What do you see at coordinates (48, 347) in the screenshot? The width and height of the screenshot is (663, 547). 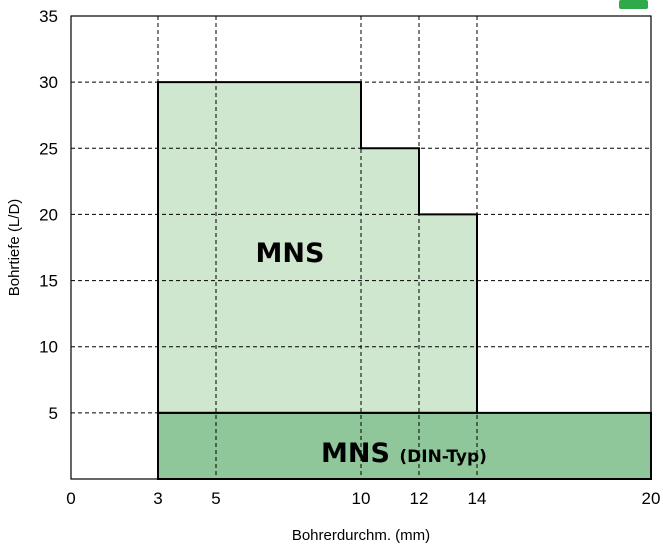 I see `y-tick-label: 10` at bounding box center [48, 347].